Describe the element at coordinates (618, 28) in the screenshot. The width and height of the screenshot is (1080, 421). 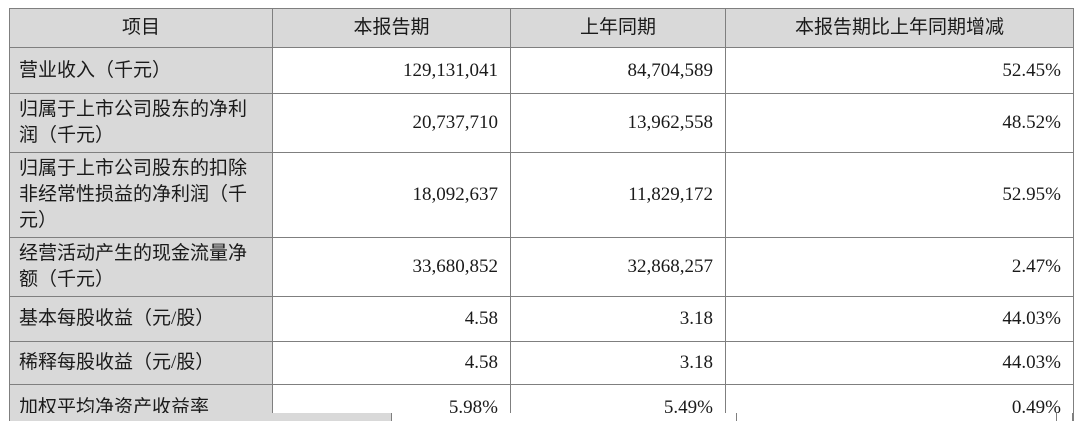
I see `header-prior-period: 上年同期` at that location.